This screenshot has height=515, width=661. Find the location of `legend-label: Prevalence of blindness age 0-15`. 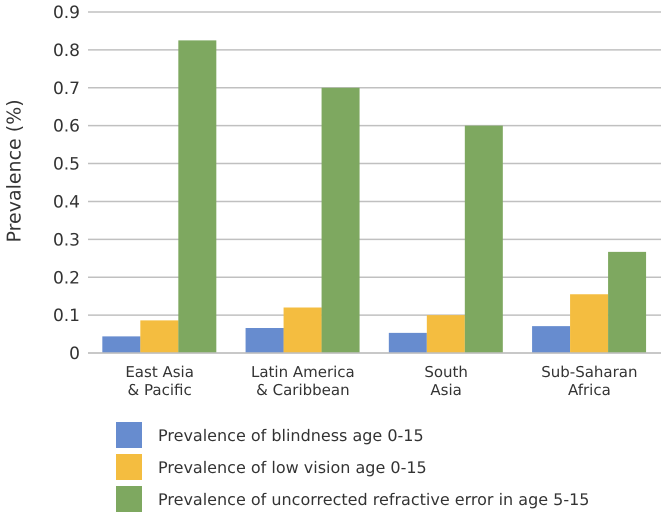

legend-label: Prevalence of blindness age 0-15 is located at coordinates (291, 435).